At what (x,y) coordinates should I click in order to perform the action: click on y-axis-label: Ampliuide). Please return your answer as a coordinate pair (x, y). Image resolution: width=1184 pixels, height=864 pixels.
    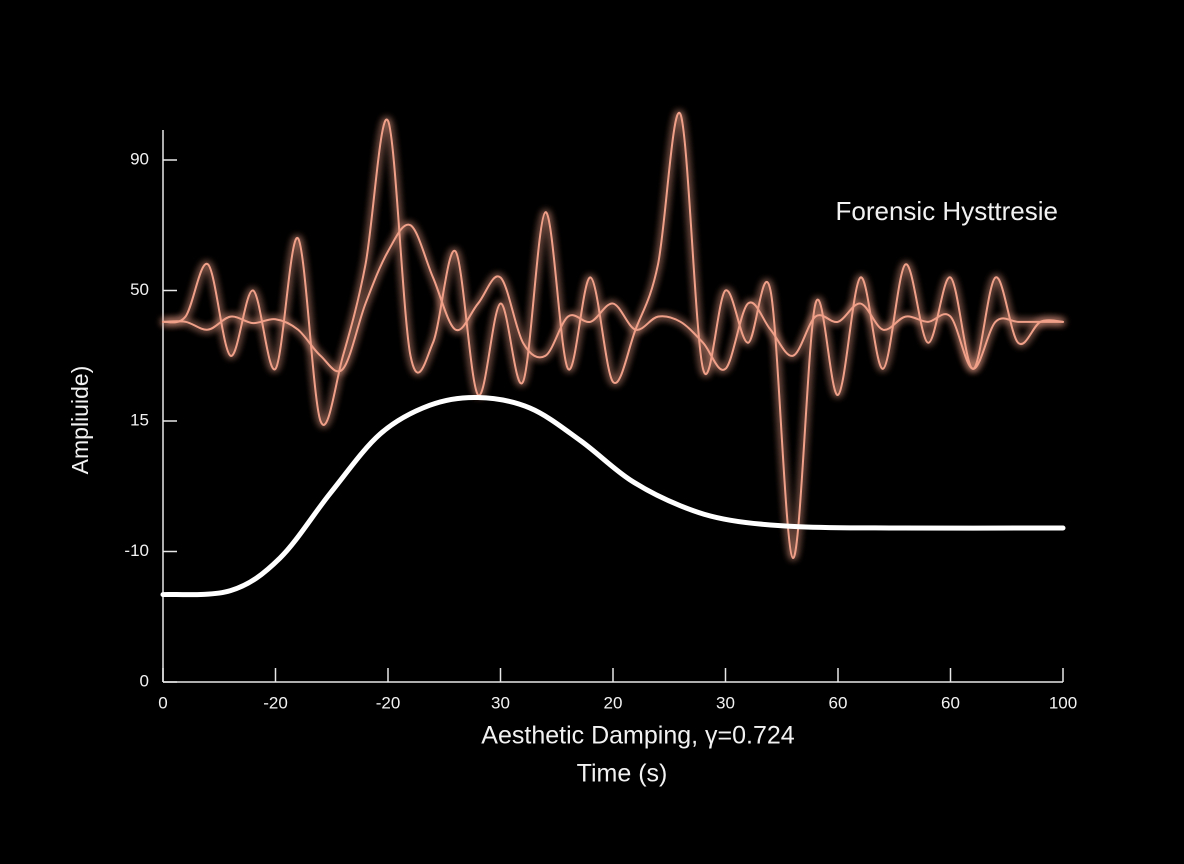
    Looking at the image, I should click on (80, 420).